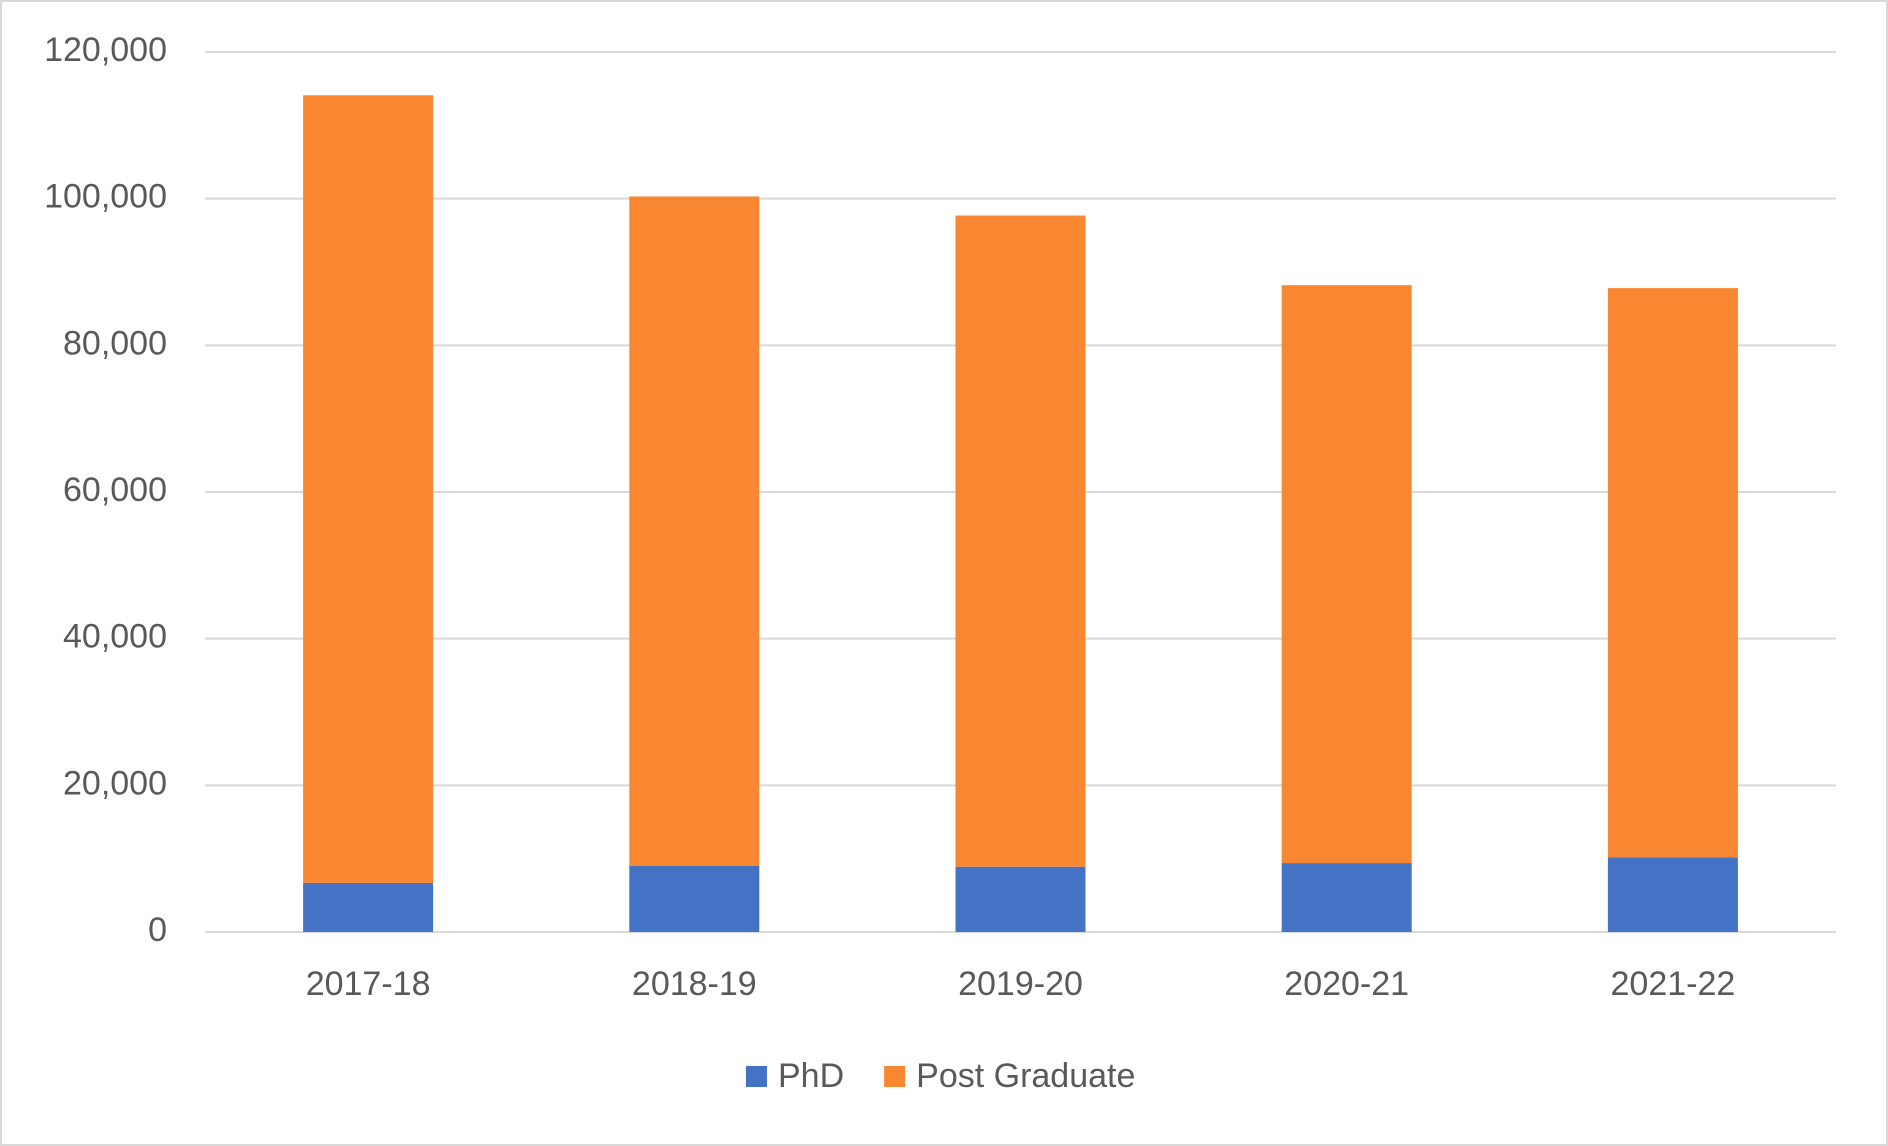 This screenshot has width=1888, height=1146. What do you see at coordinates (368, 984) in the screenshot?
I see `x-tick-label: 2017-18` at bounding box center [368, 984].